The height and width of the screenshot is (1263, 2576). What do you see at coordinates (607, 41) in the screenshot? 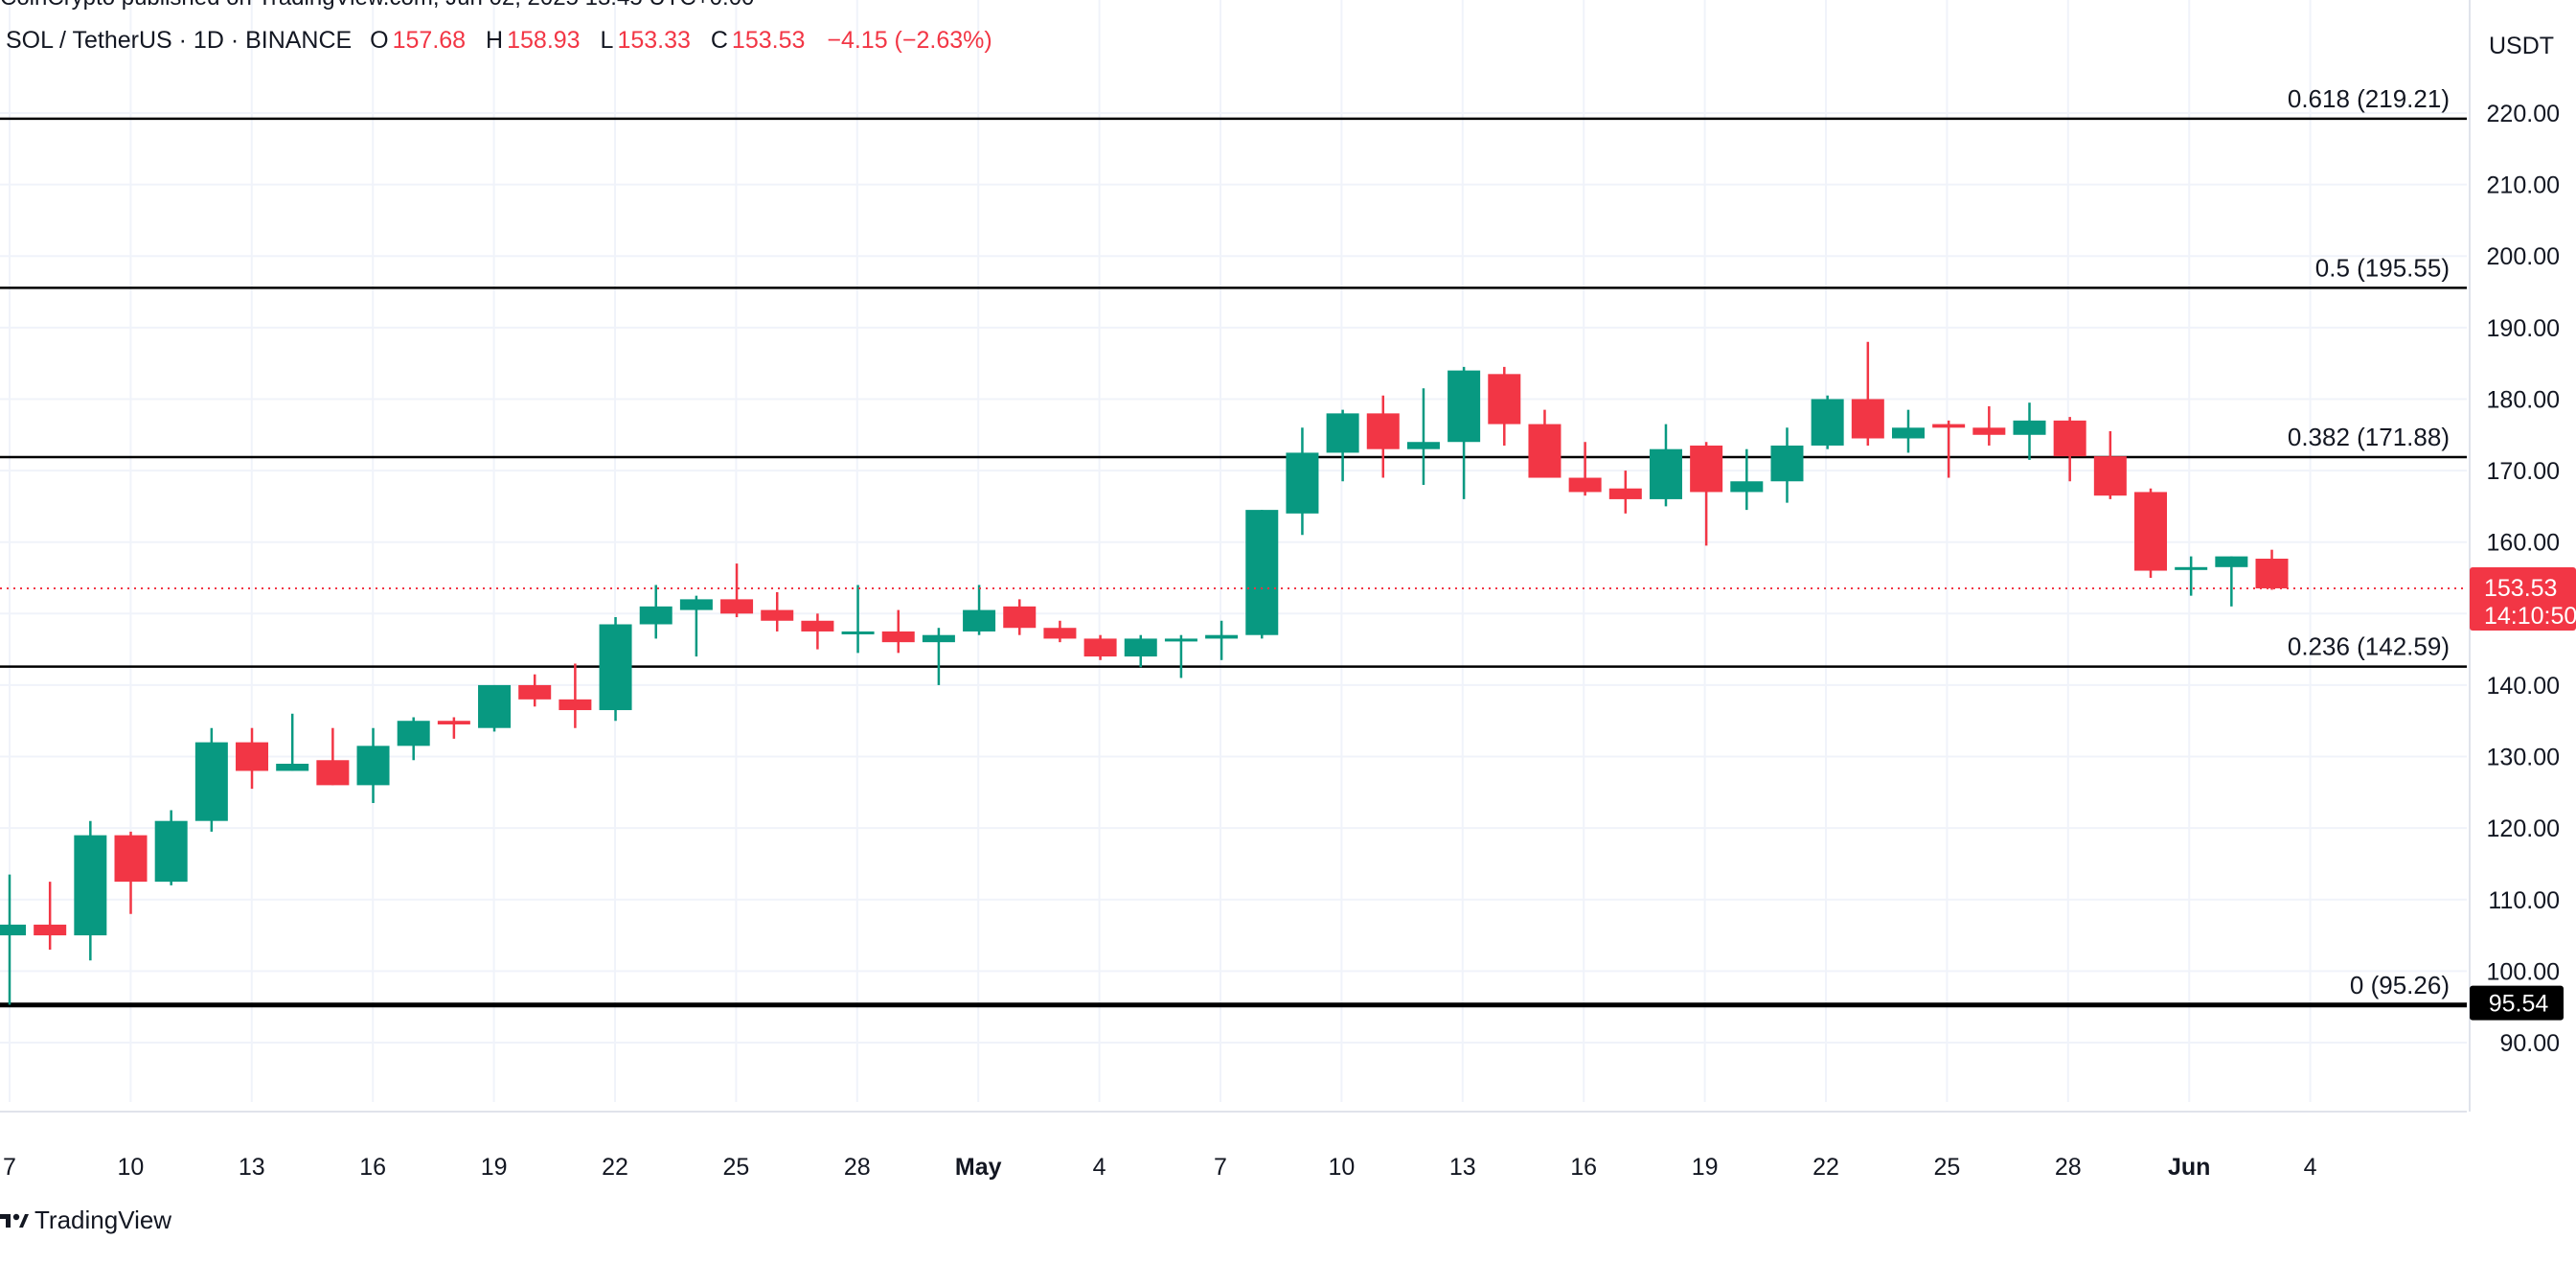
I see `low-label: L` at bounding box center [607, 41].